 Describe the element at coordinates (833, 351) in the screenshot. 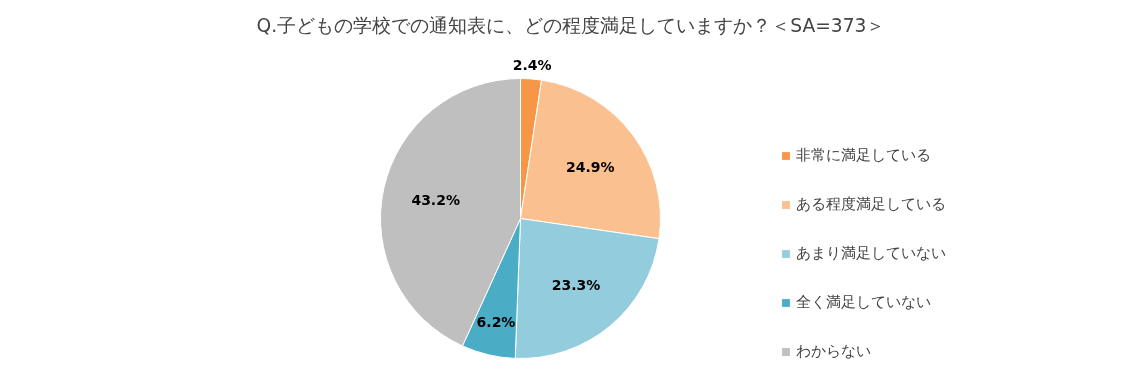

I see `legend-label: わからない` at that location.